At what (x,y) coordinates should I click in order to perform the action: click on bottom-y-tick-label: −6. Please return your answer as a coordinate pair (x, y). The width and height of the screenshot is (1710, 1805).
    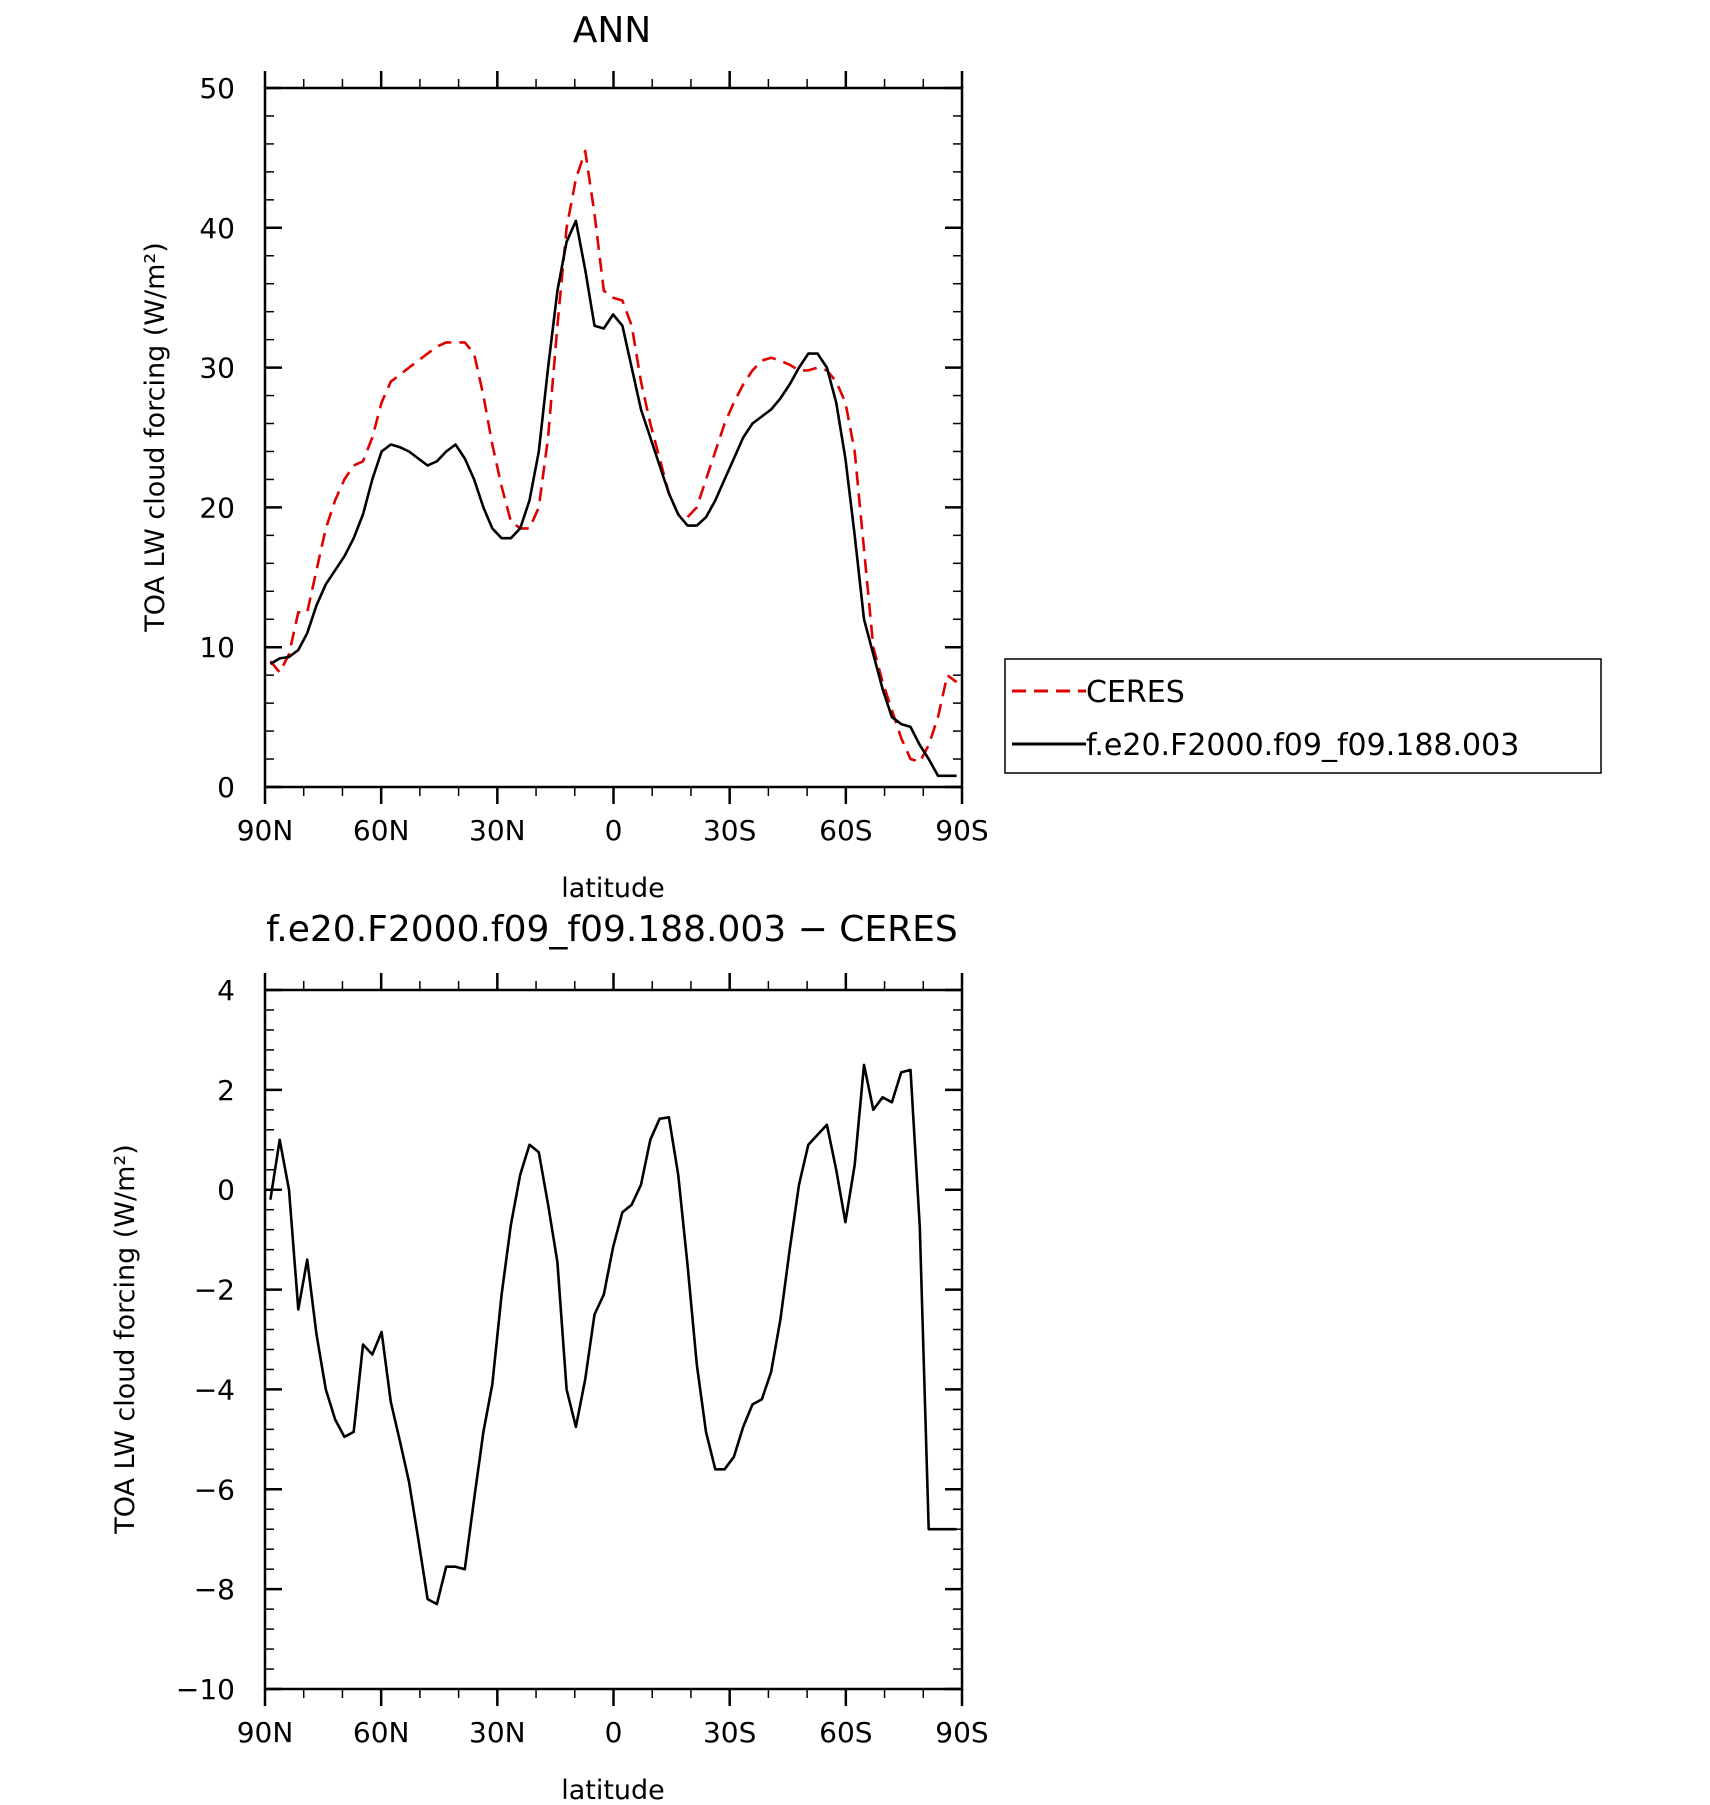
    Looking at the image, I should click on (214, 1489).